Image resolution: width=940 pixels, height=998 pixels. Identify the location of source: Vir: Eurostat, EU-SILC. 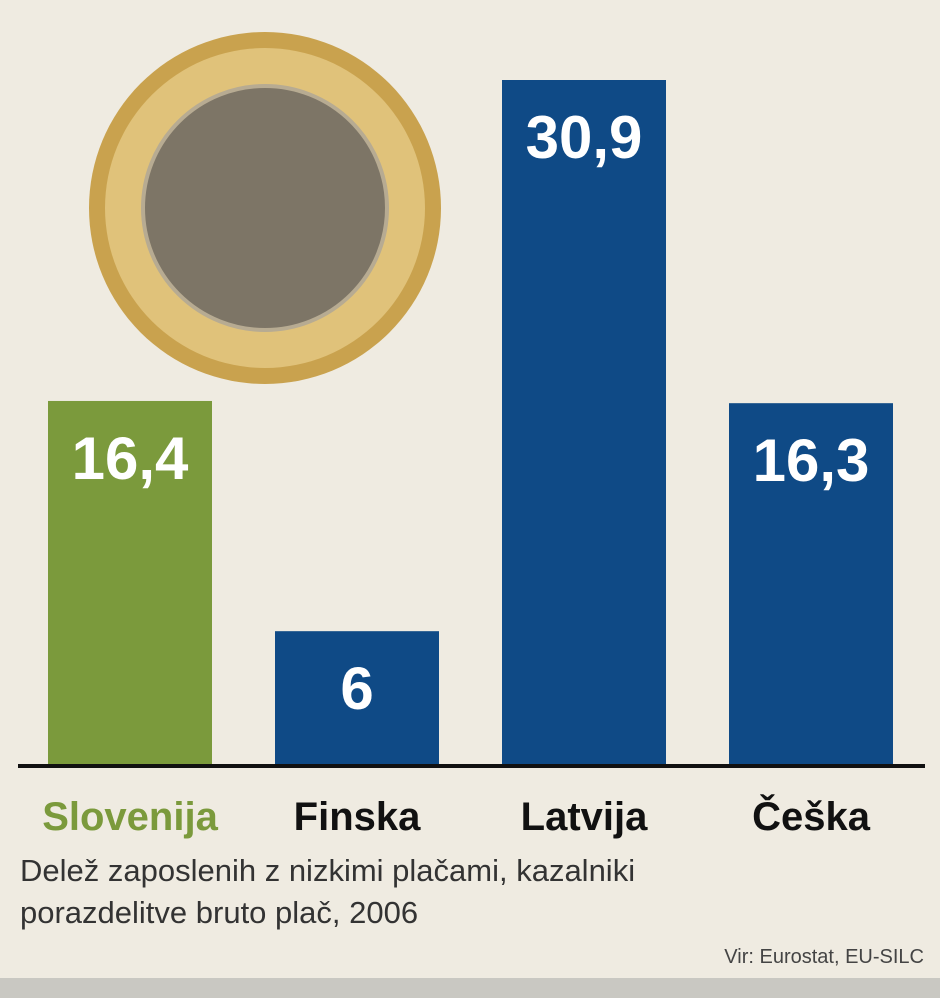
(824, 957).